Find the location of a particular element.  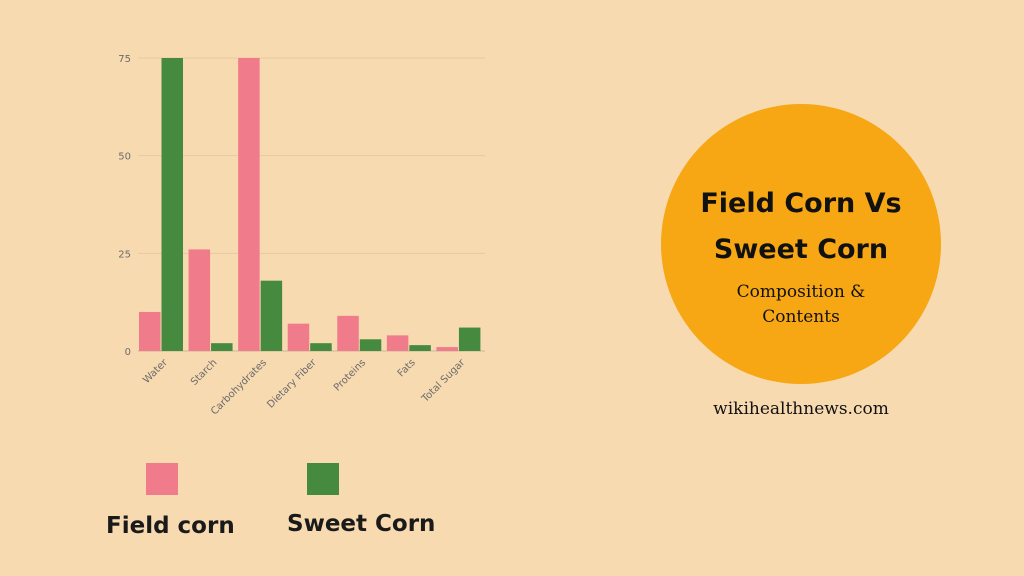

x-tick-label: Water is located at coordinates (155, 371).